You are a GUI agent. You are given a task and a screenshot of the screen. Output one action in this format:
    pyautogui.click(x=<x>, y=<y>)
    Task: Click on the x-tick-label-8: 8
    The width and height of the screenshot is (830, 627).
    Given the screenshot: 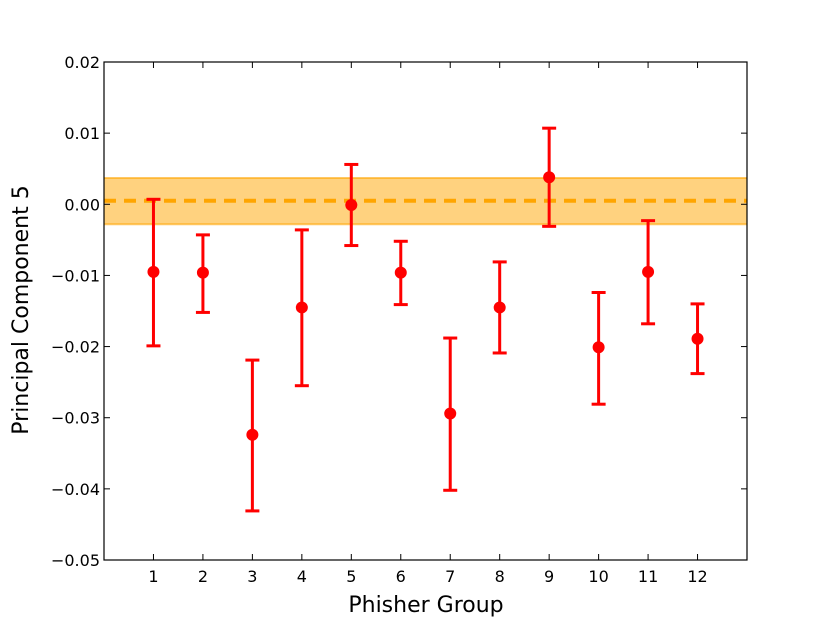 What is the action you would take?
    pyautogui.click(x=500, y=576)
    